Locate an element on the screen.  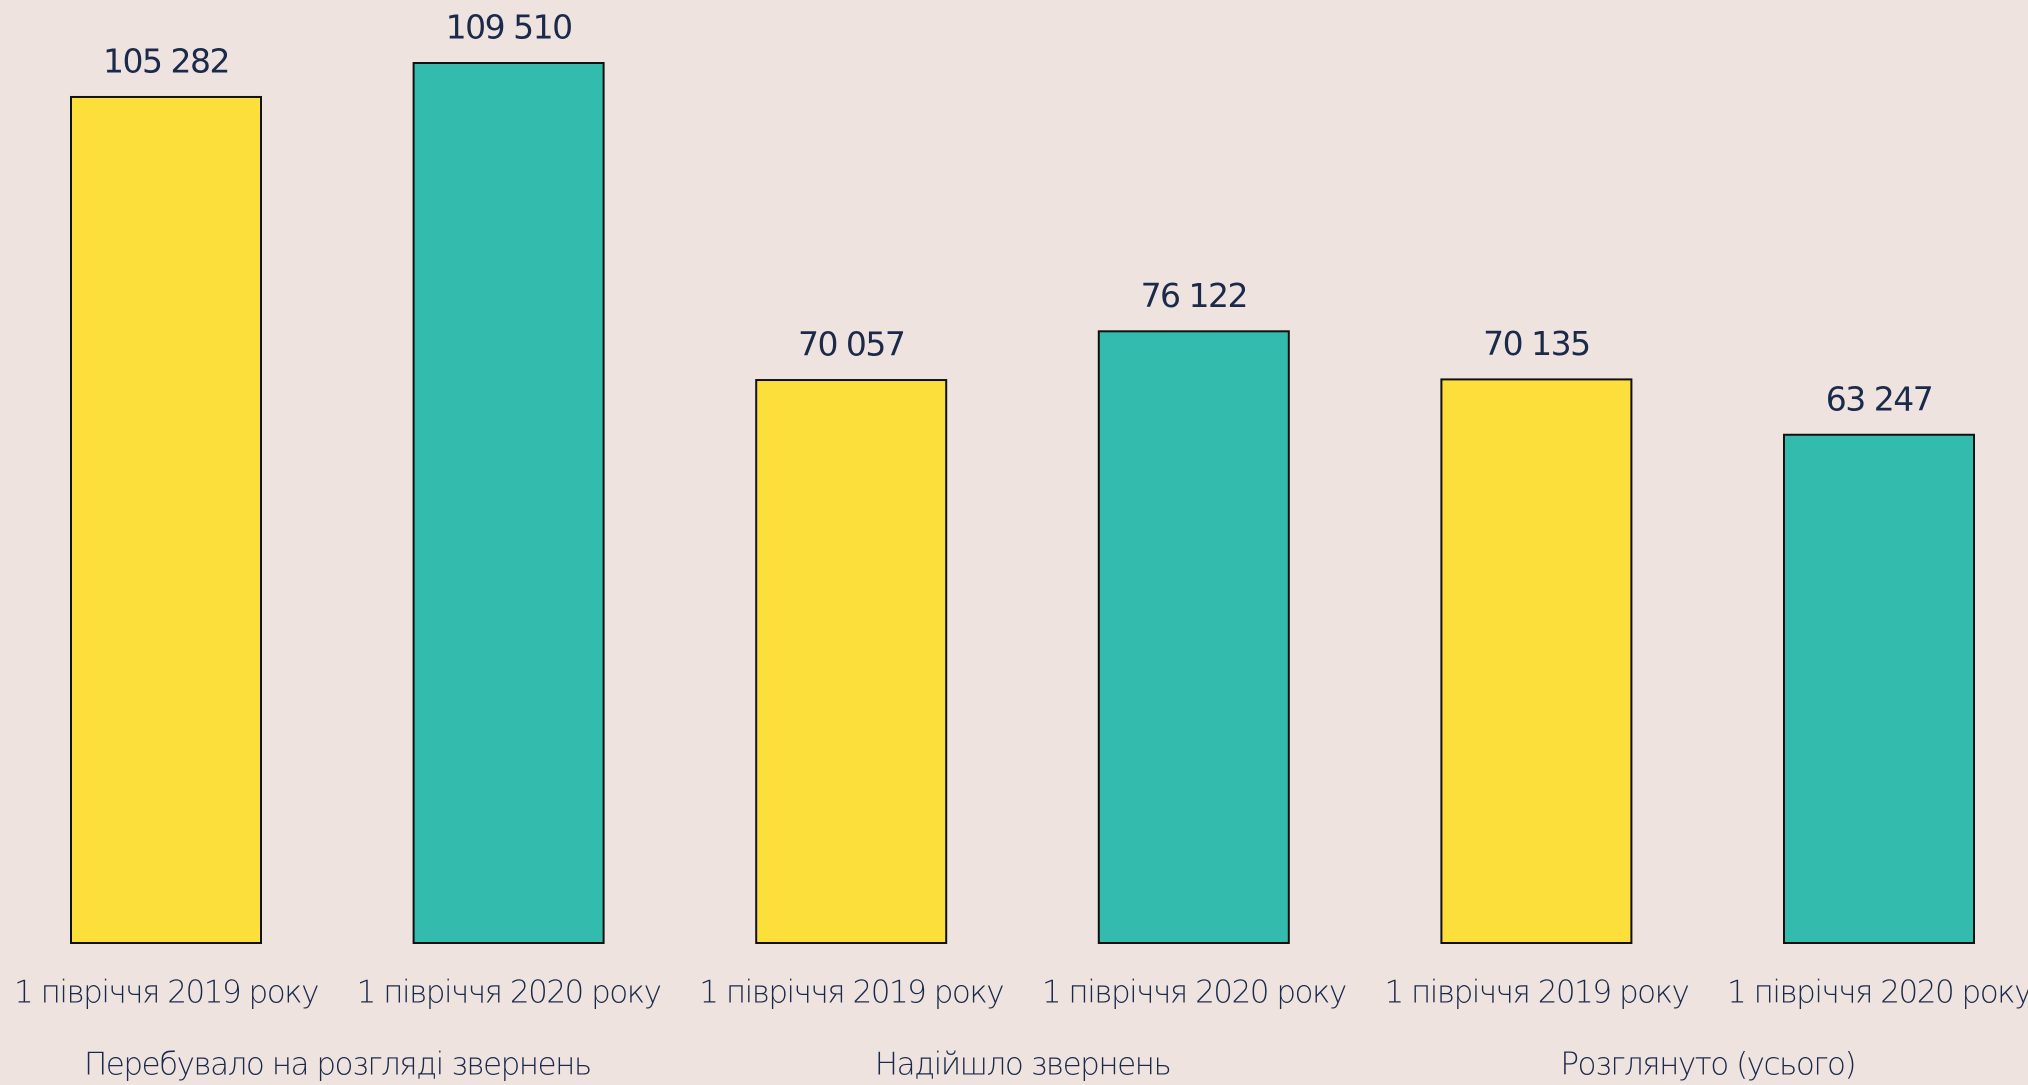
value-label: 109 510 is located at coordinates (509, 27).